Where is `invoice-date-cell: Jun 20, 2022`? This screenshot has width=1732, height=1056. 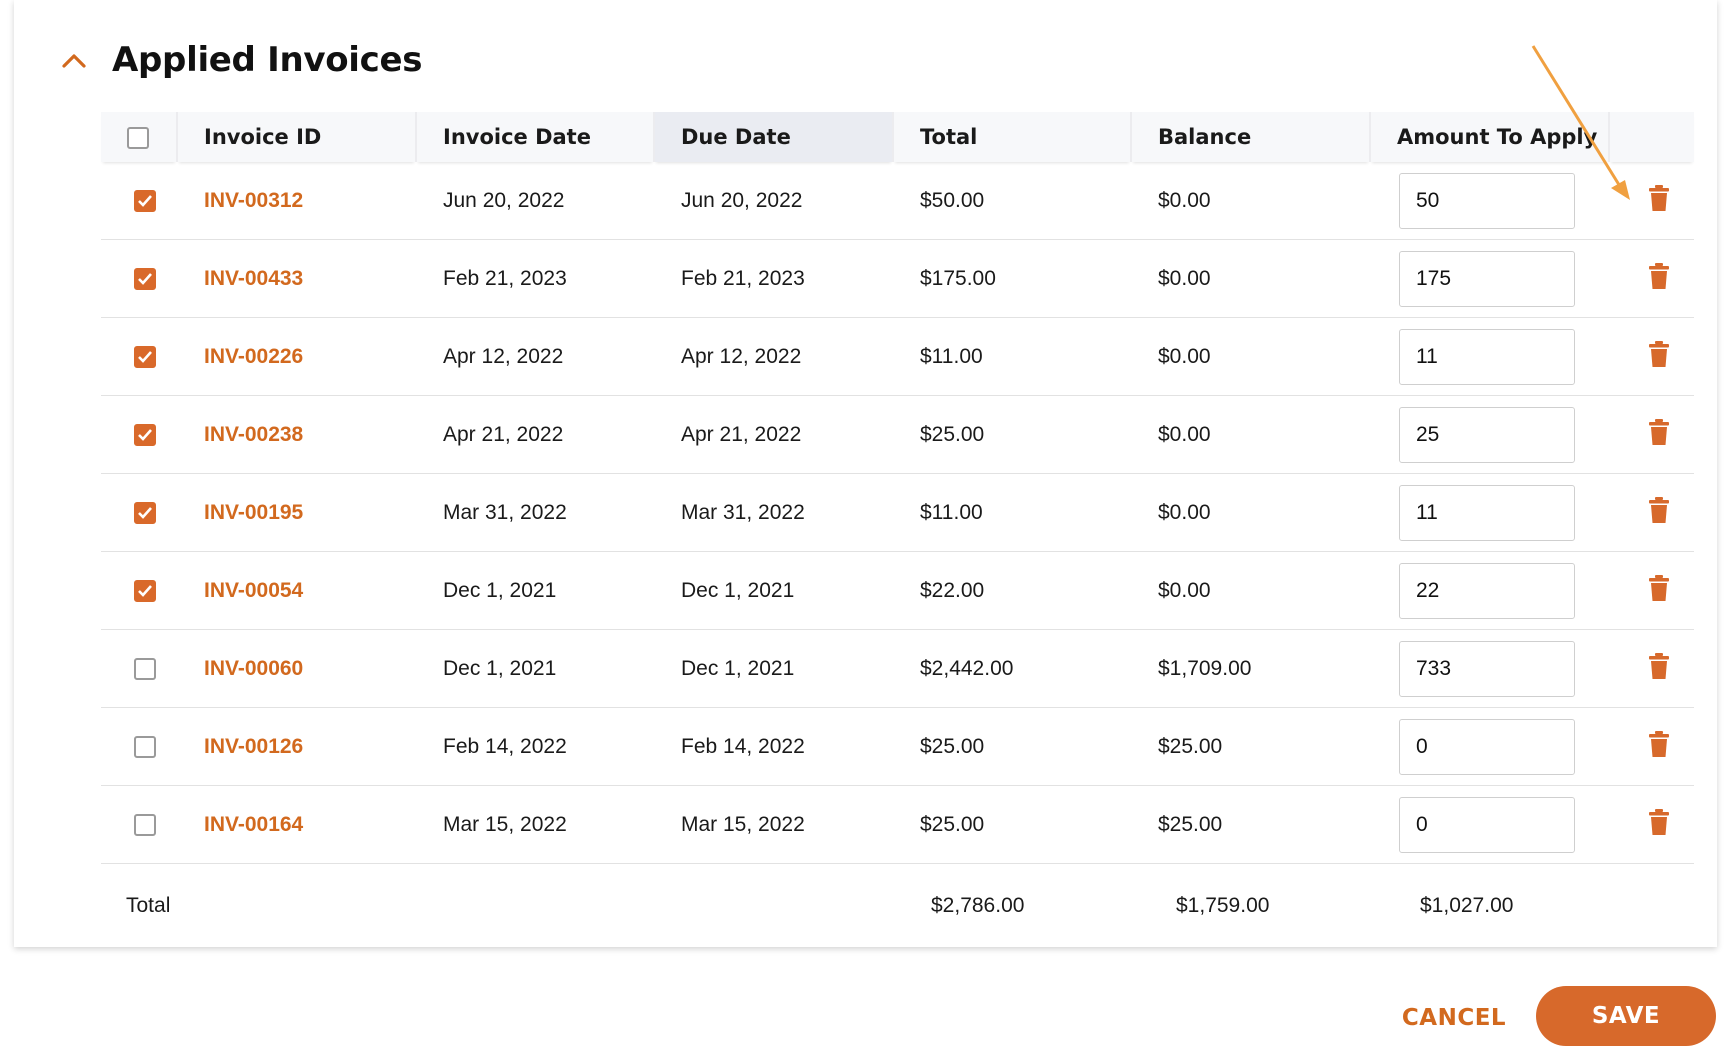
invoice-date-cell: Jun 20, 2022 is located at coordinates (535, 201).